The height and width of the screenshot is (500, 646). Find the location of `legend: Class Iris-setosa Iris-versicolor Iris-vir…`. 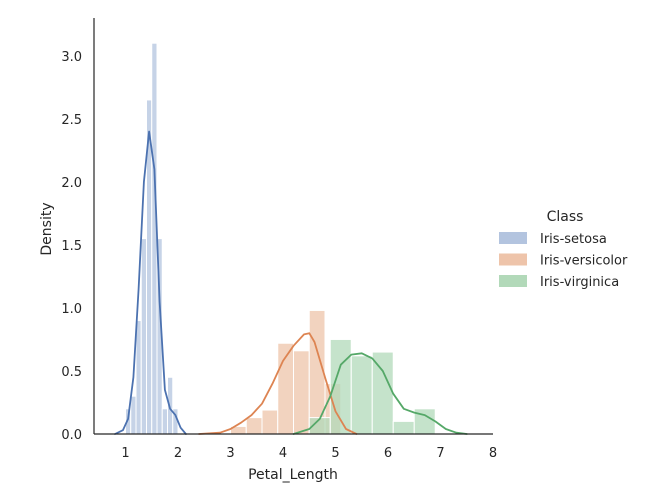

legend: Class Iris-setosa Iris-versicolor Iris-vir… is located at coordinates (563, 249).